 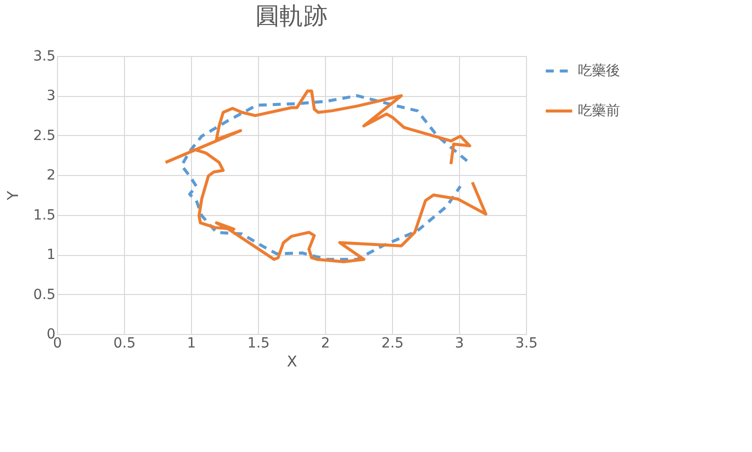 I want to click on chart-title: 圓軌跡, so click(x=292, y=16).